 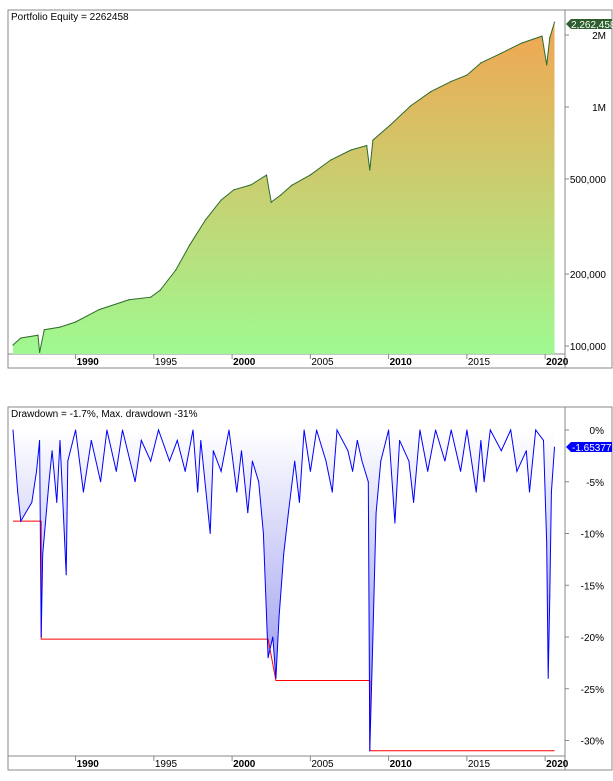 I want to click on equity-y-tick-label: 1M, so click(x=599, y=108).